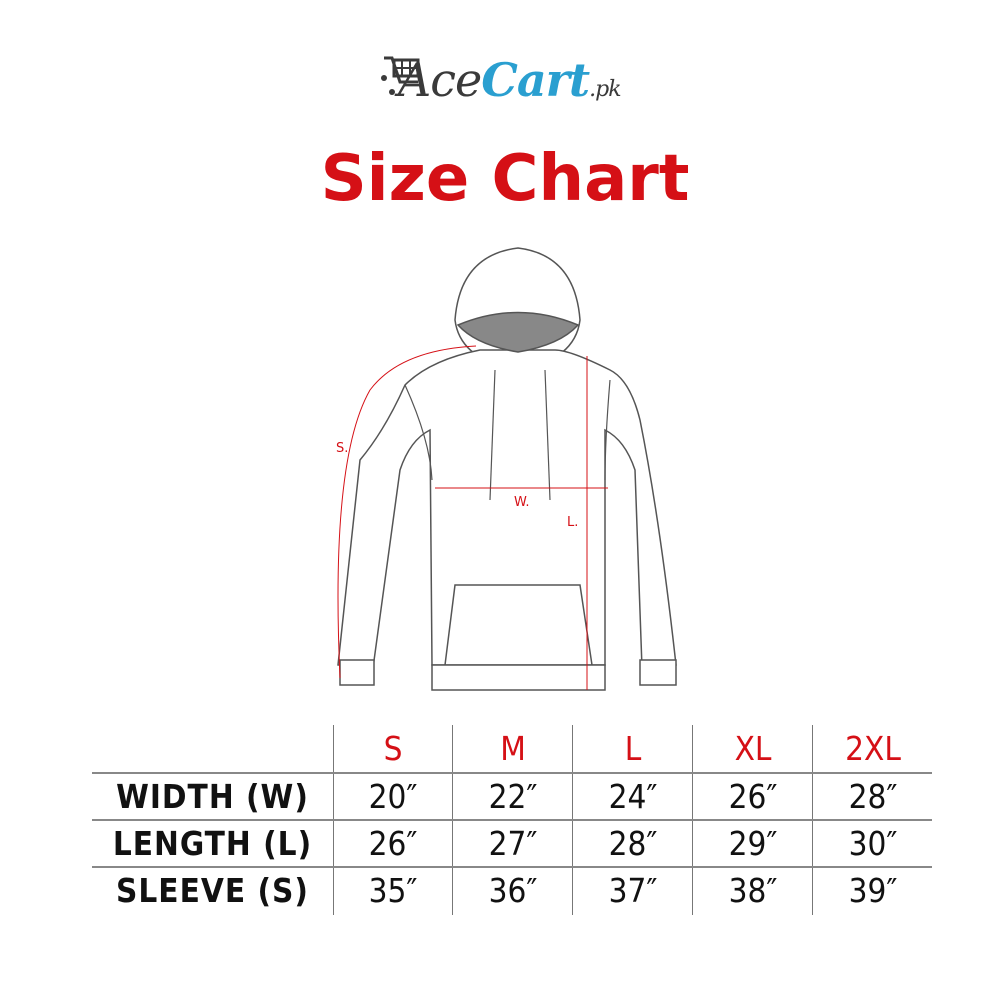 The image size is (1000, 1000). I want to click on table-cell: 22″, so click(513, 796).